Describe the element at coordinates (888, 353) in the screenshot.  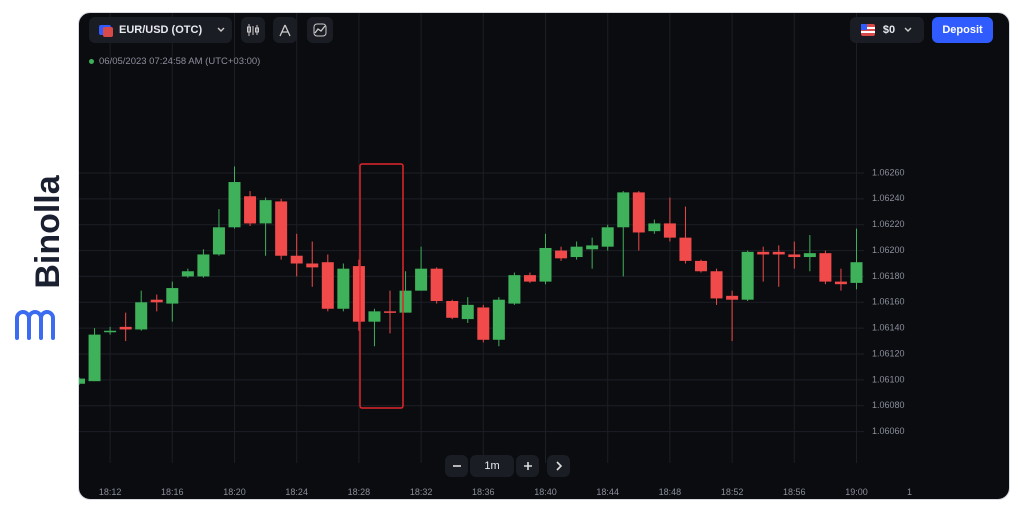
I see `y-tick-label: 1.06120` at that location.